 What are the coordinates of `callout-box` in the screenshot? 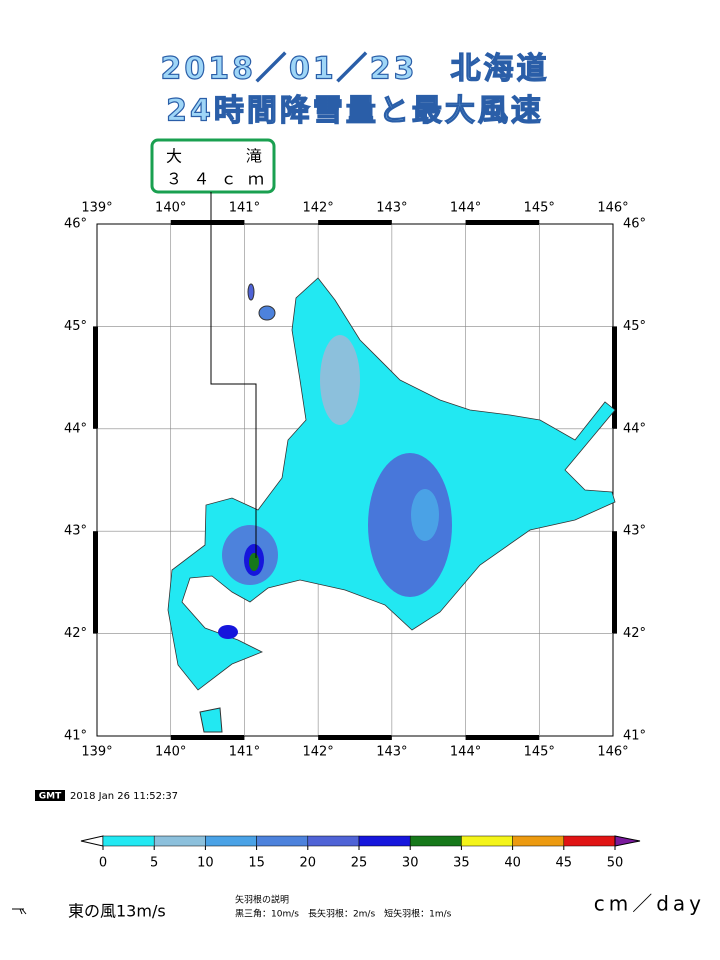 It's located at (213, 166).